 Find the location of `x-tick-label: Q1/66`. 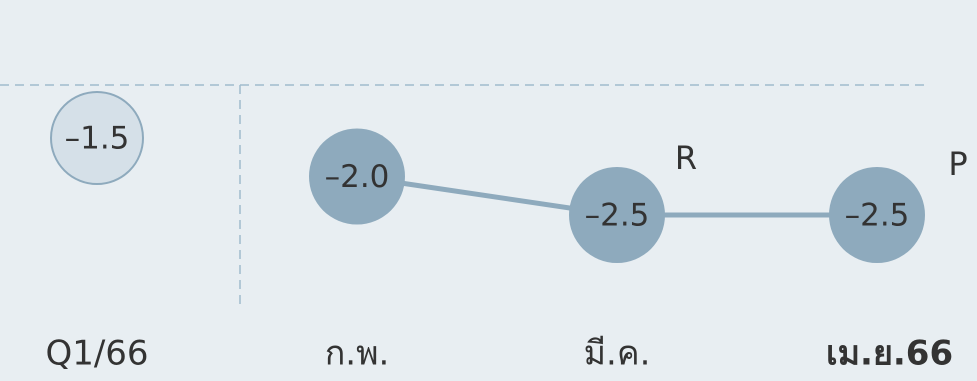

x-tick-label: Q1/66 is located at coordinates (96, 354).